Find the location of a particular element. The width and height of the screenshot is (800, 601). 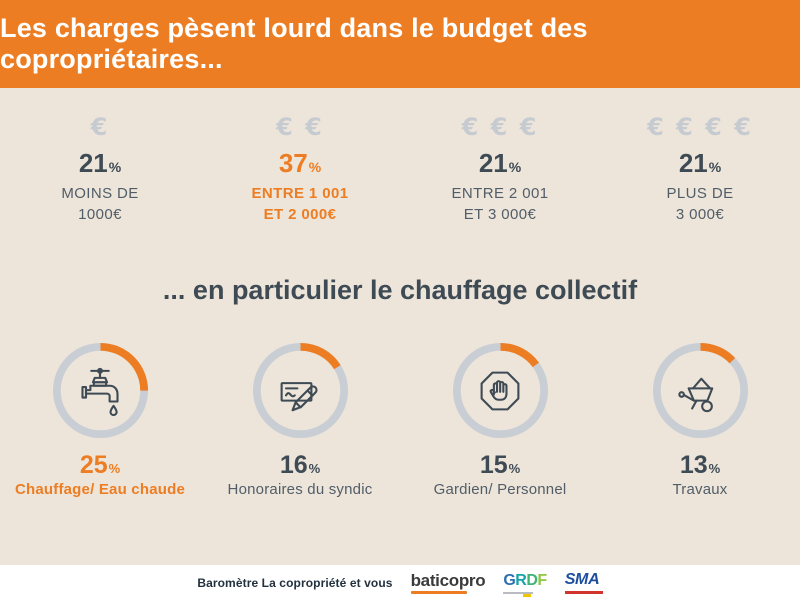

budget-label-line1: MOINS DE is located at coordinates (100, 193).